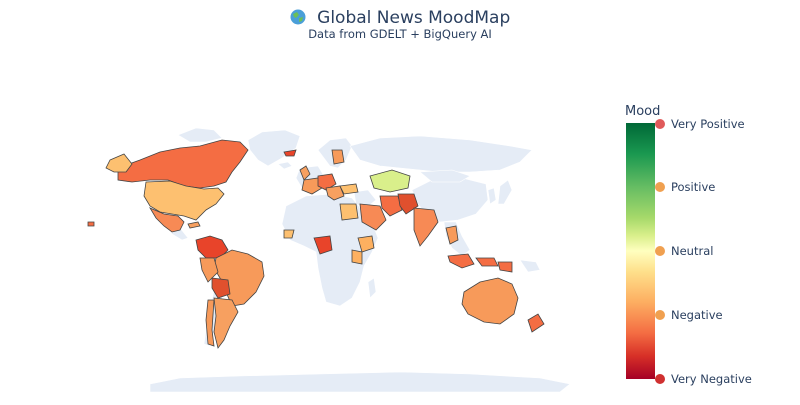 The image size is (800, 405). I want to click on country-indonesia-east, so click(487, 262).